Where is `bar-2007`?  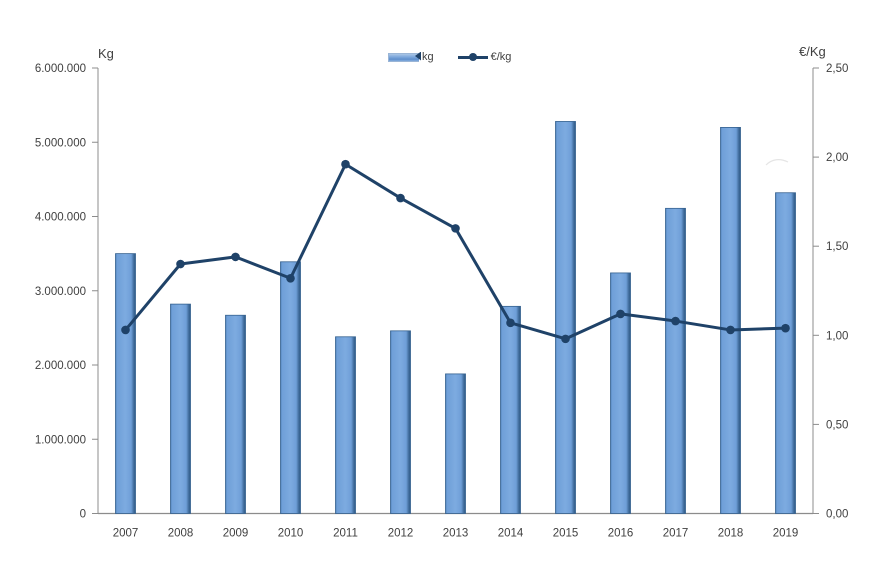
bar-2007 is located at coordinates (125, 383).